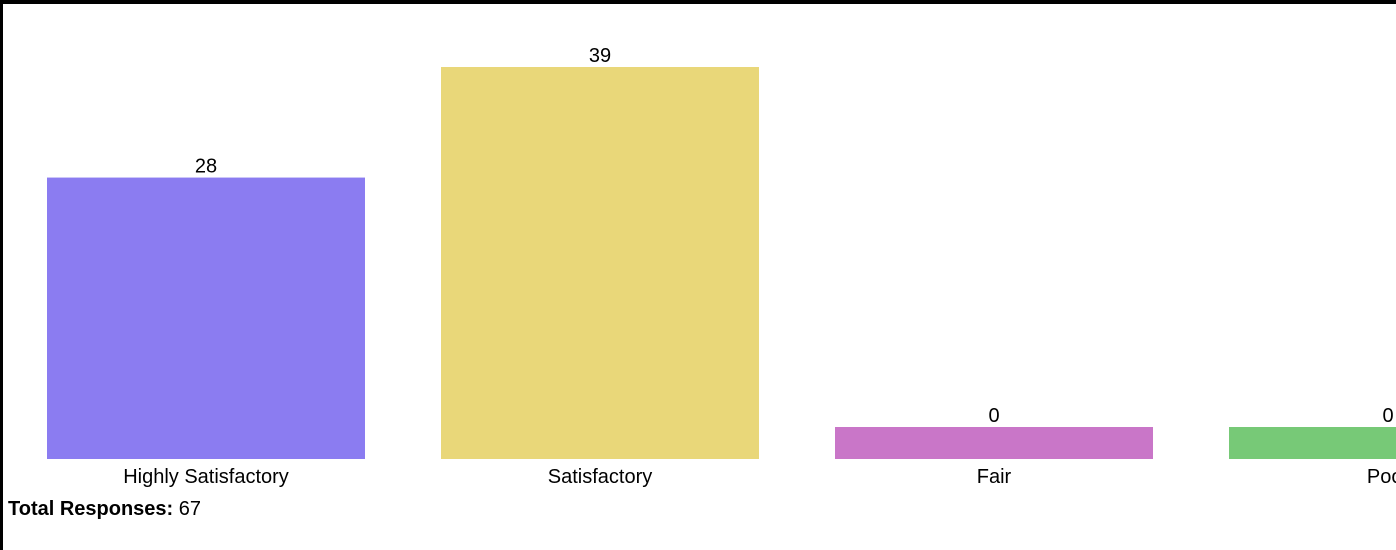 The width and height of the screenshot is (1396, 550). I want to click on category-label: Fair, so click(994, 477).